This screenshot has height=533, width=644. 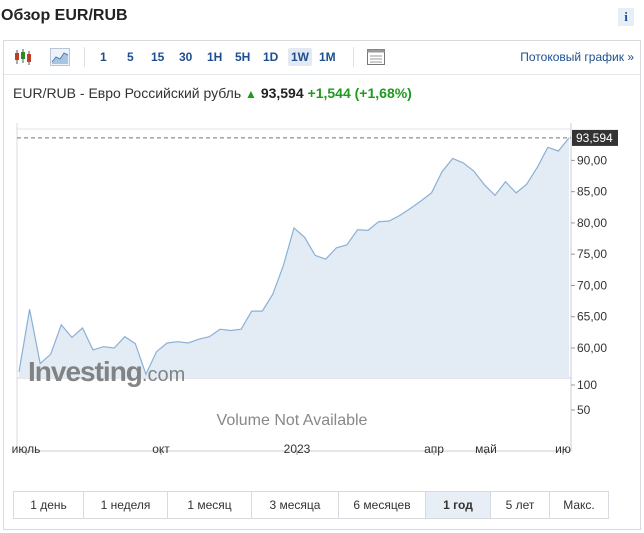 What do you see at coordinates (434, 449) in the screenshot?
I see `x-tick-label: апр` at bounding box center [434, 449].